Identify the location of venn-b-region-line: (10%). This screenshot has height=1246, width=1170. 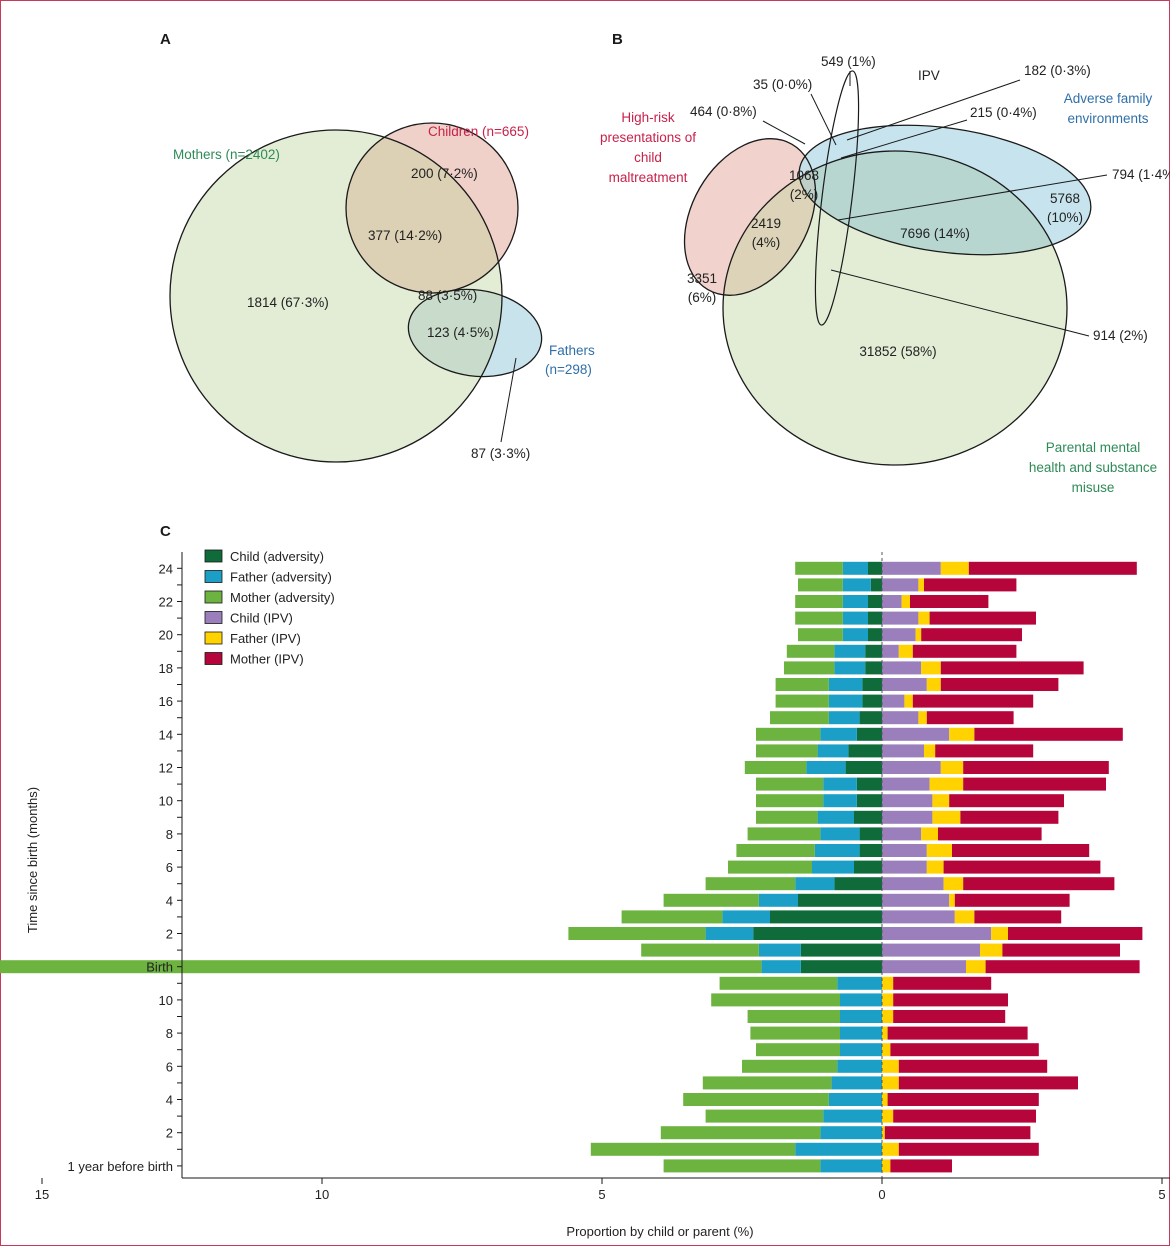
(1065, 217).